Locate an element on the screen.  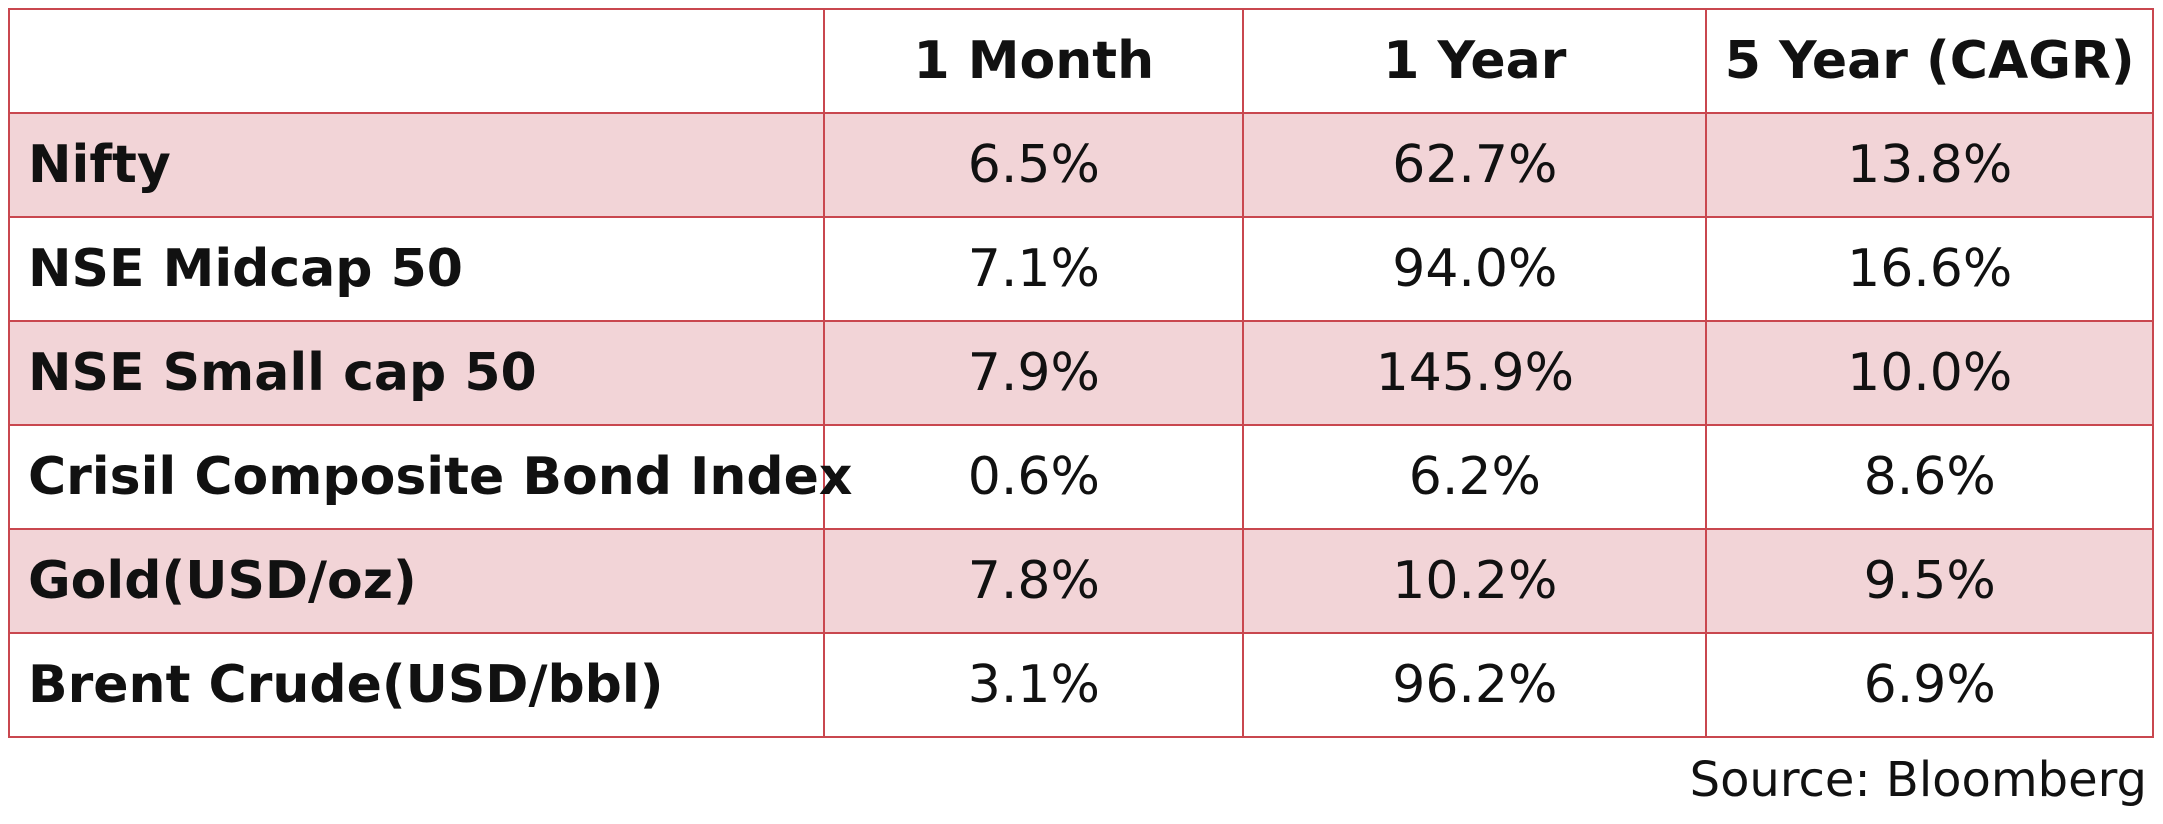
table-row: Nifty 6.5% 62.7% 13.8% is located at coordinates (1080, 165).